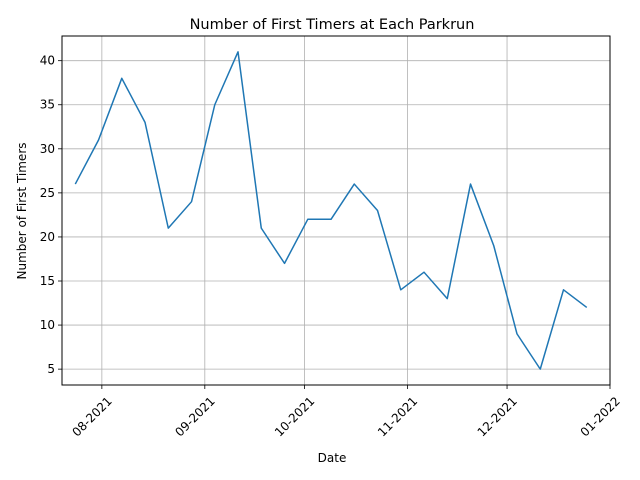  Describe the element at coordinates (332, 25) in the screenshot. I see `chart-title: Number of First Timers at Each Parkrun` at that location.